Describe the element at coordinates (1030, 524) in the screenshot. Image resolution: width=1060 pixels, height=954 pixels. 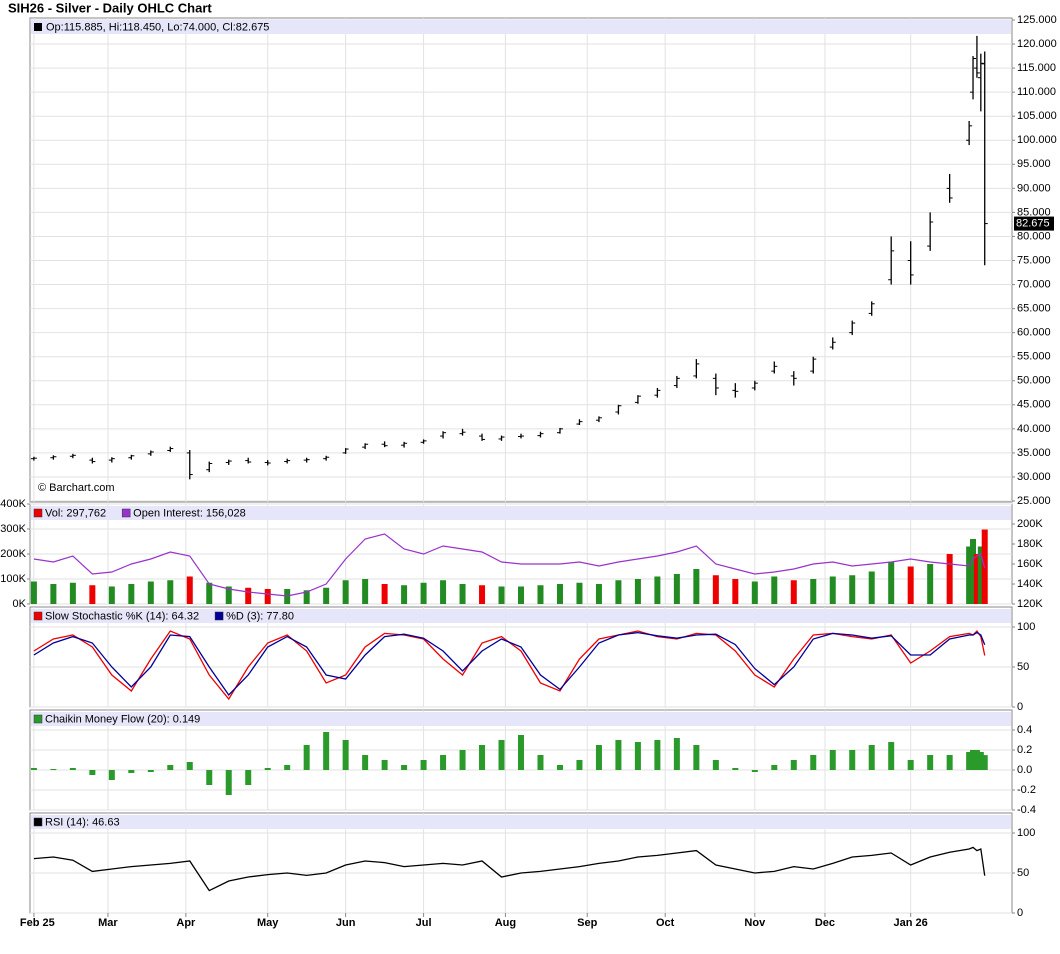
I see `y2-tick-label: 200K` at that location.